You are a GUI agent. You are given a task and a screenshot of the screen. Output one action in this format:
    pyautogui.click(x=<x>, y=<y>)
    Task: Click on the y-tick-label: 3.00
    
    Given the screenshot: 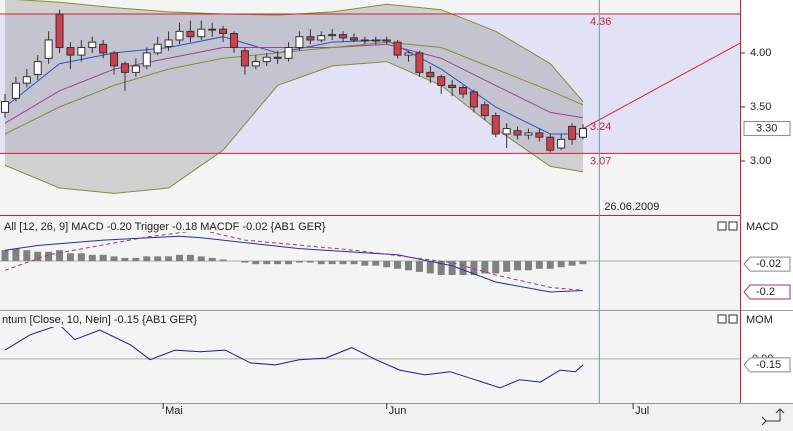 What is the action you would take?
    pyautogui.click(x=760, y=161)
    